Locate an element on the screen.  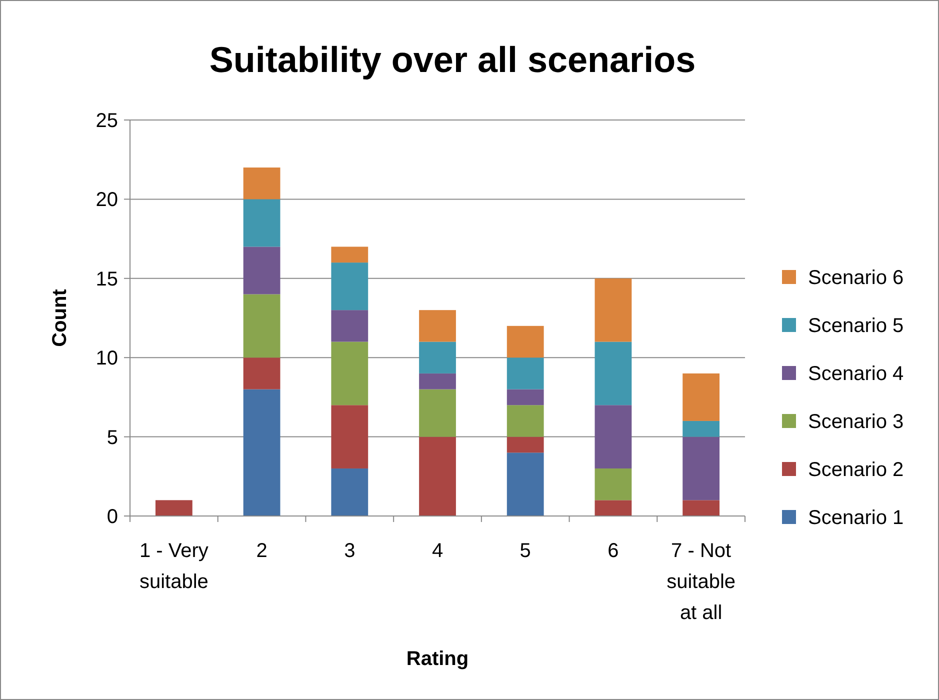
legend-label: Scenario 4 is located at coordinates (856, 374).